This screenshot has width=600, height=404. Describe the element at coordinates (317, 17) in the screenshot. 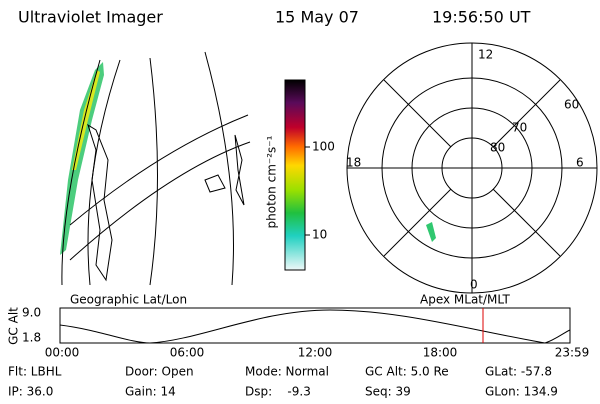

I see `date: 15 May 07` at that location.